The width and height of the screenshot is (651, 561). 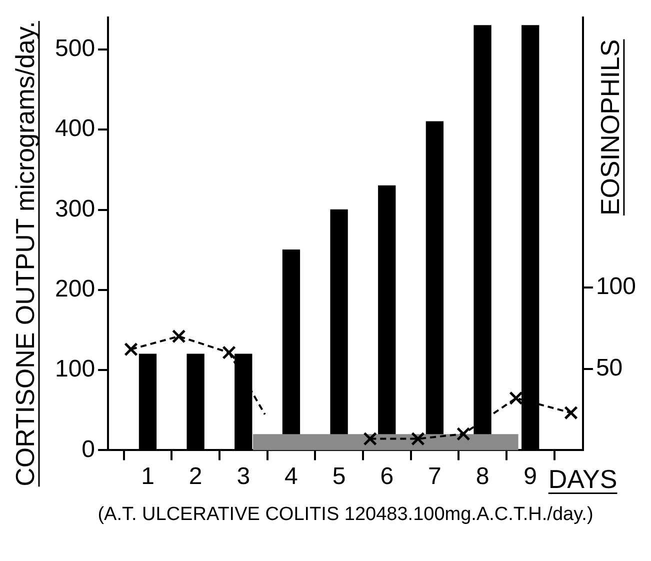 I want to click on x-tick-label: 9, so click(x=531, y=476).